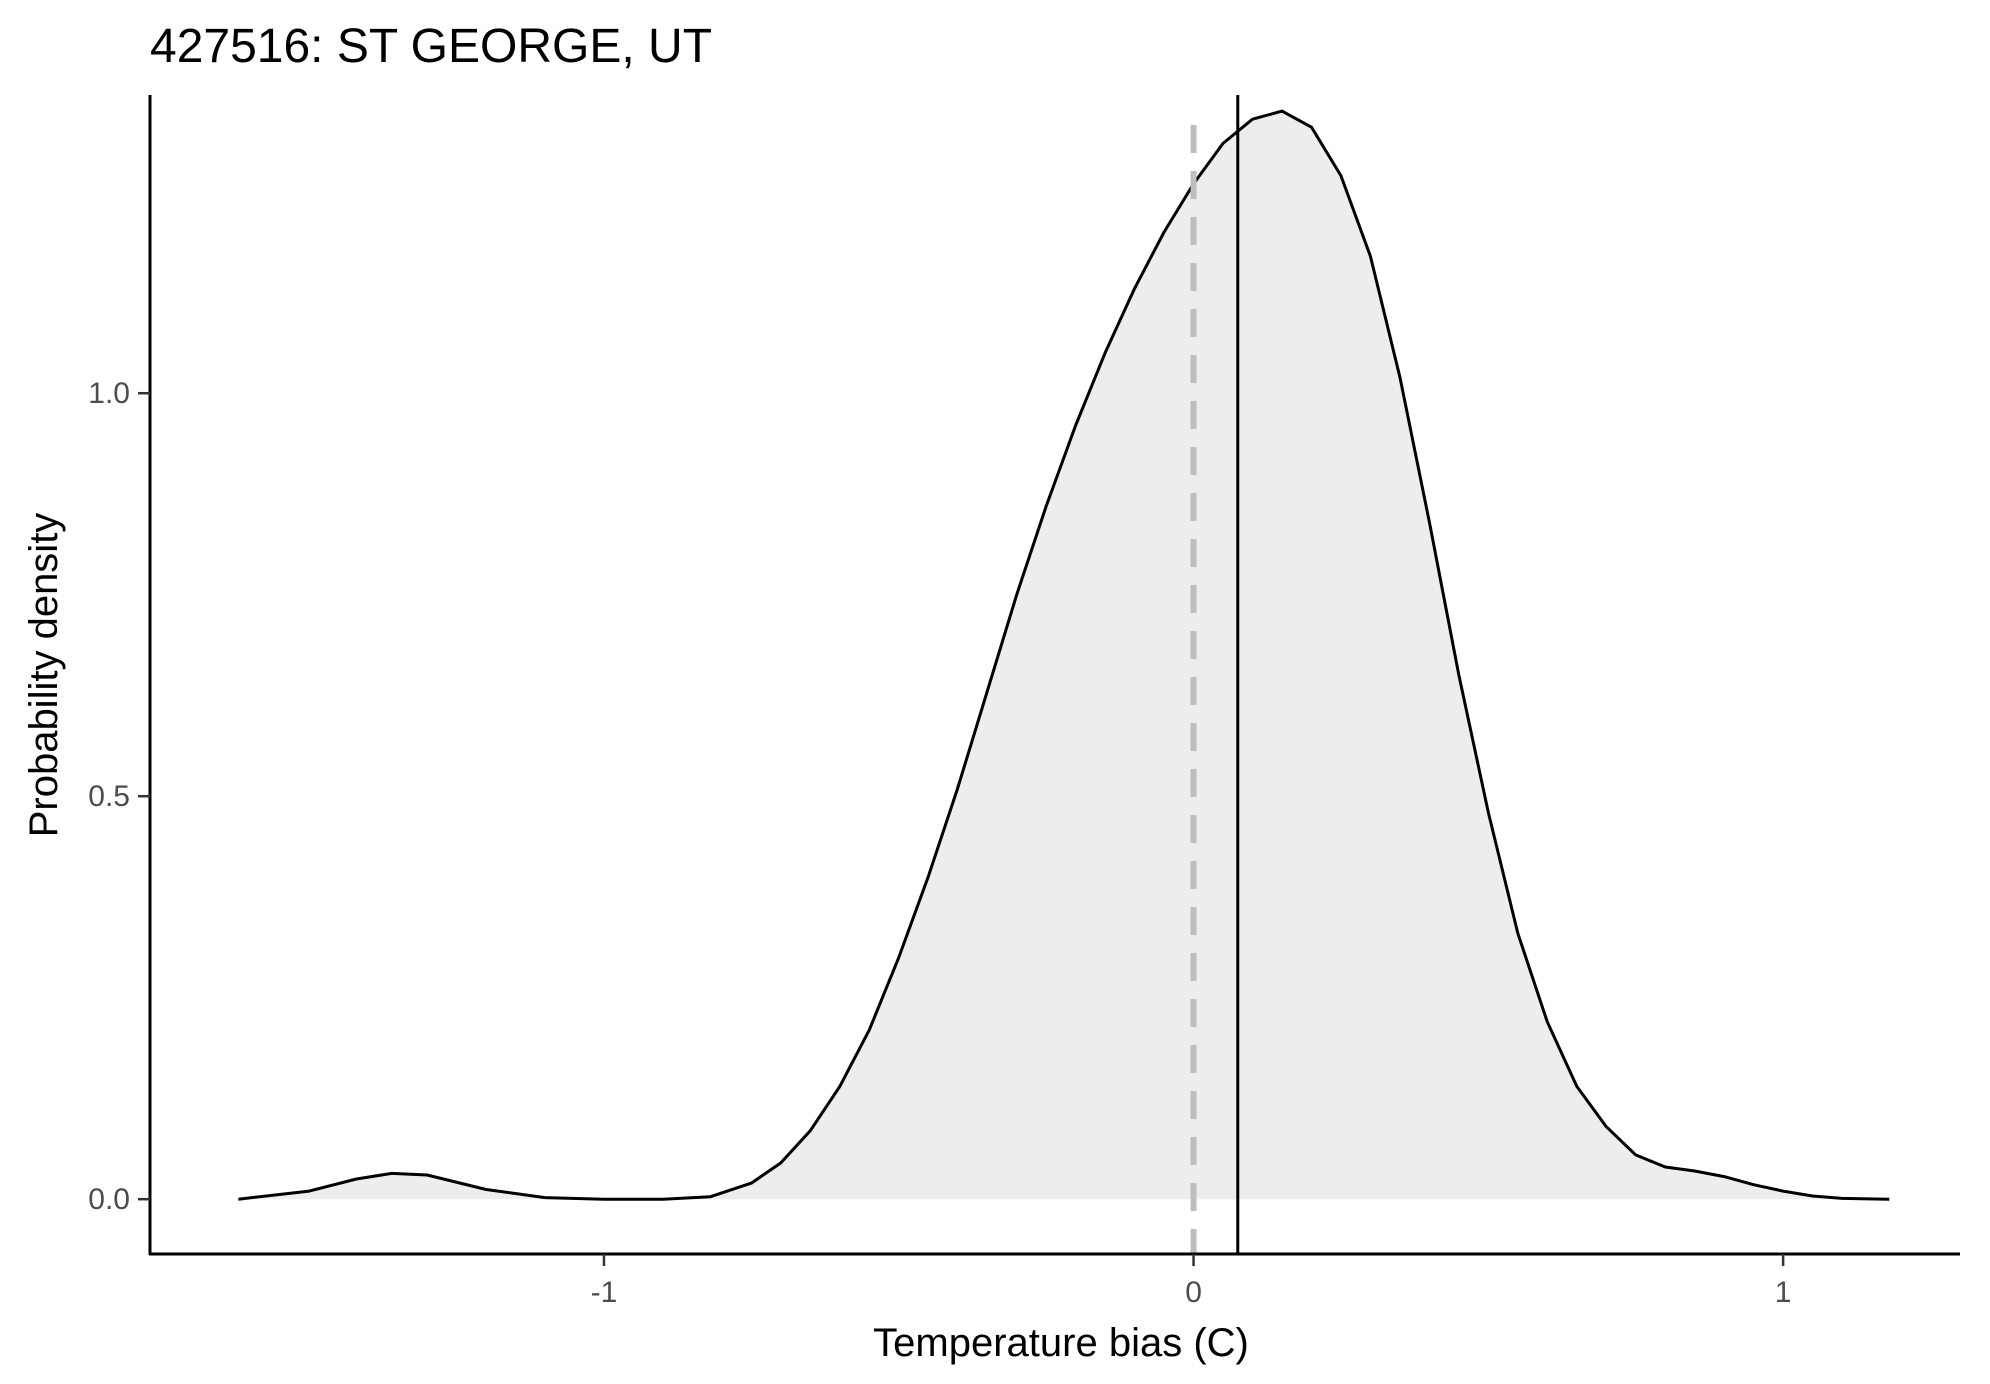 This screenshot has width=1990, height=1384. Describe the element at coordinates (1061, 1343) in the screenshot. I see `x-axis-title: Temperature bias (C)` at that location.